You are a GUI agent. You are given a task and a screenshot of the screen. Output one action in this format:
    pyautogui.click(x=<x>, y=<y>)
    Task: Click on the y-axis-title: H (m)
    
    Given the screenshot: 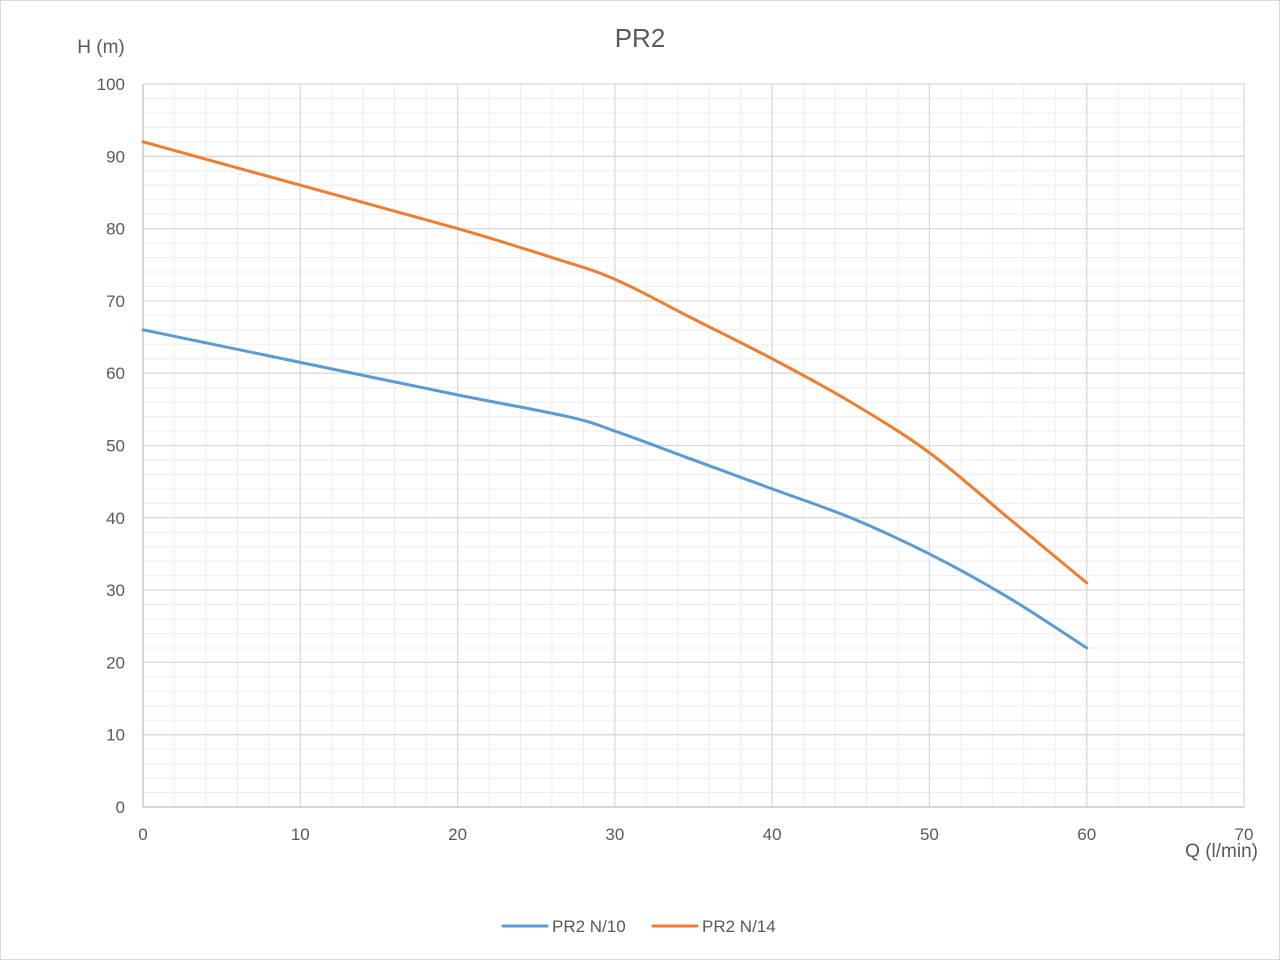 What is the action you would take?
    pyautogui.click(x=100, y=47)
    